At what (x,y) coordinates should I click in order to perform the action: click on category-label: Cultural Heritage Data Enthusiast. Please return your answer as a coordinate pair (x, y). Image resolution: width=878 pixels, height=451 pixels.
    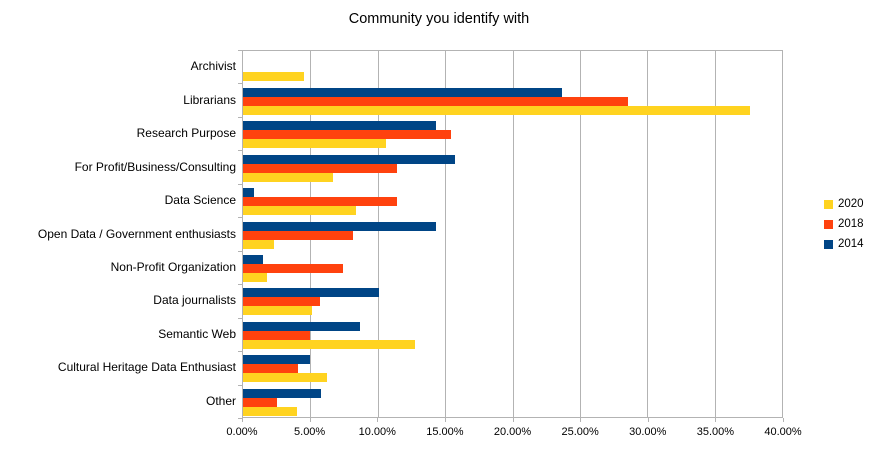
    Looking at the image, I should click on (146, 367).